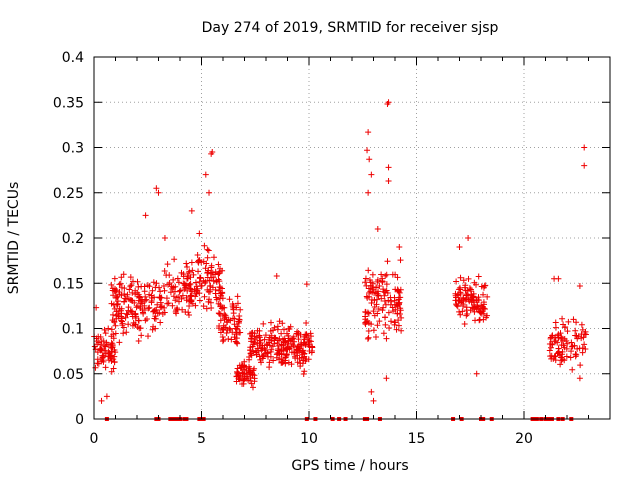 This screenshot has width=640, height=480. I want to click on y-tick-label: 0.35, so click(68, 103).